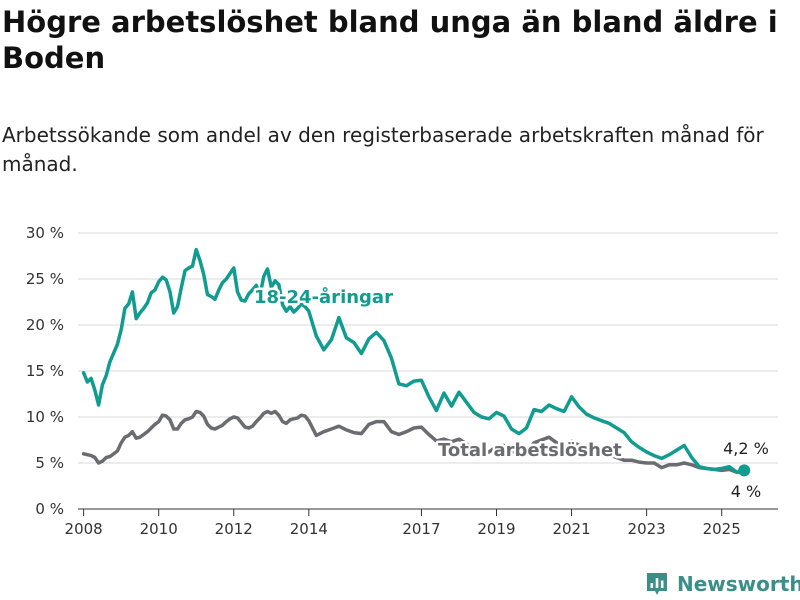 This screenshot has height=600, width=800. I want to click on y-tick-label: 5 %, so click(49, 463).